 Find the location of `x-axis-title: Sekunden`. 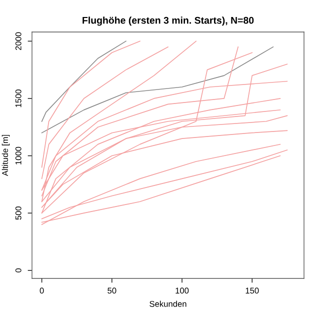

x-axis-title: Sekunden is located at coordinates (168, 303).